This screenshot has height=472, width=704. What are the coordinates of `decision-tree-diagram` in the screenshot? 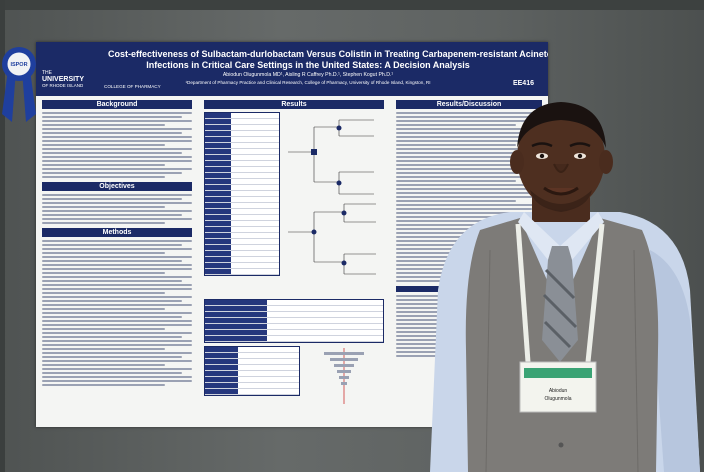 It's located at (332, 197).